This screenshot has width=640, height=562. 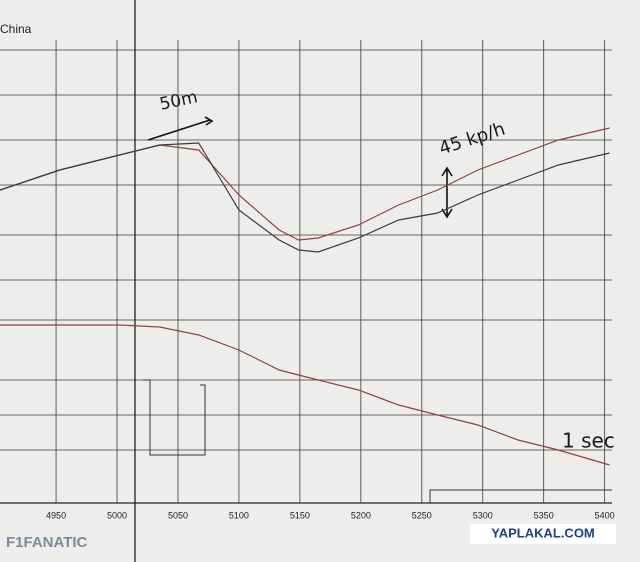 I want to click on annotation: 1 sec, so click(x=588, y=441).